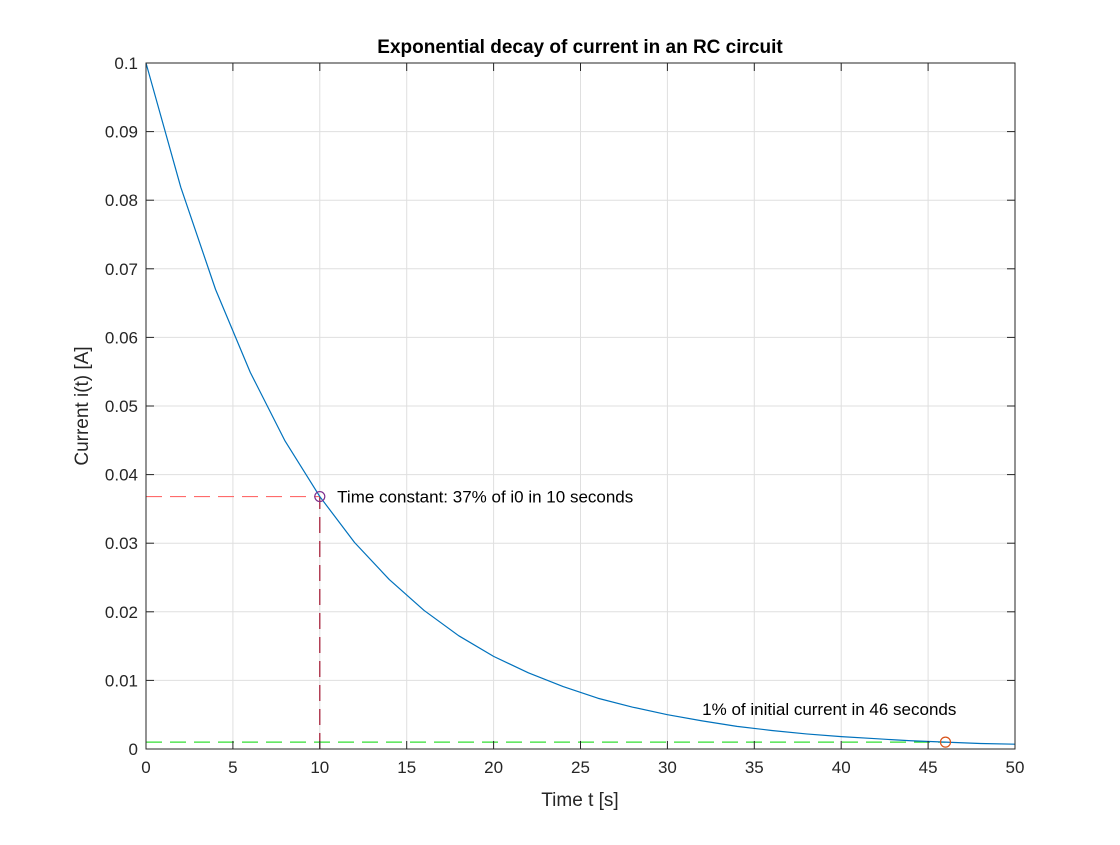  Describe the element at coordinates (121, 269) in the screenshot. I see `y-tick-label: 0.07` at that location.